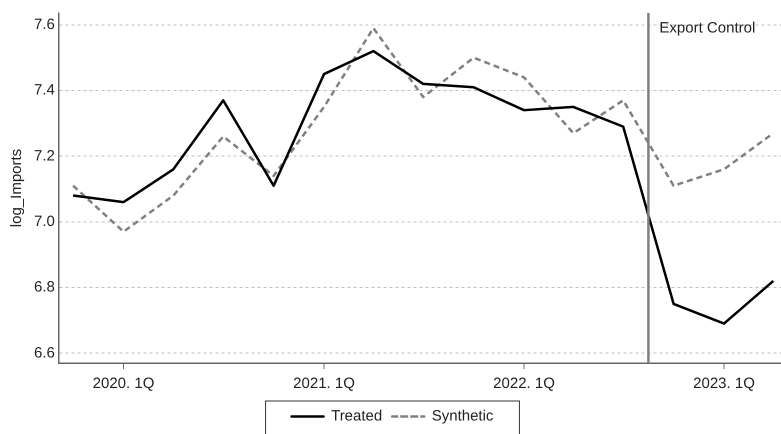 Image resolution: width=781 pixels, height=434 pixels. I want to click on y-tick-label: 6.6, so click(44, 353).